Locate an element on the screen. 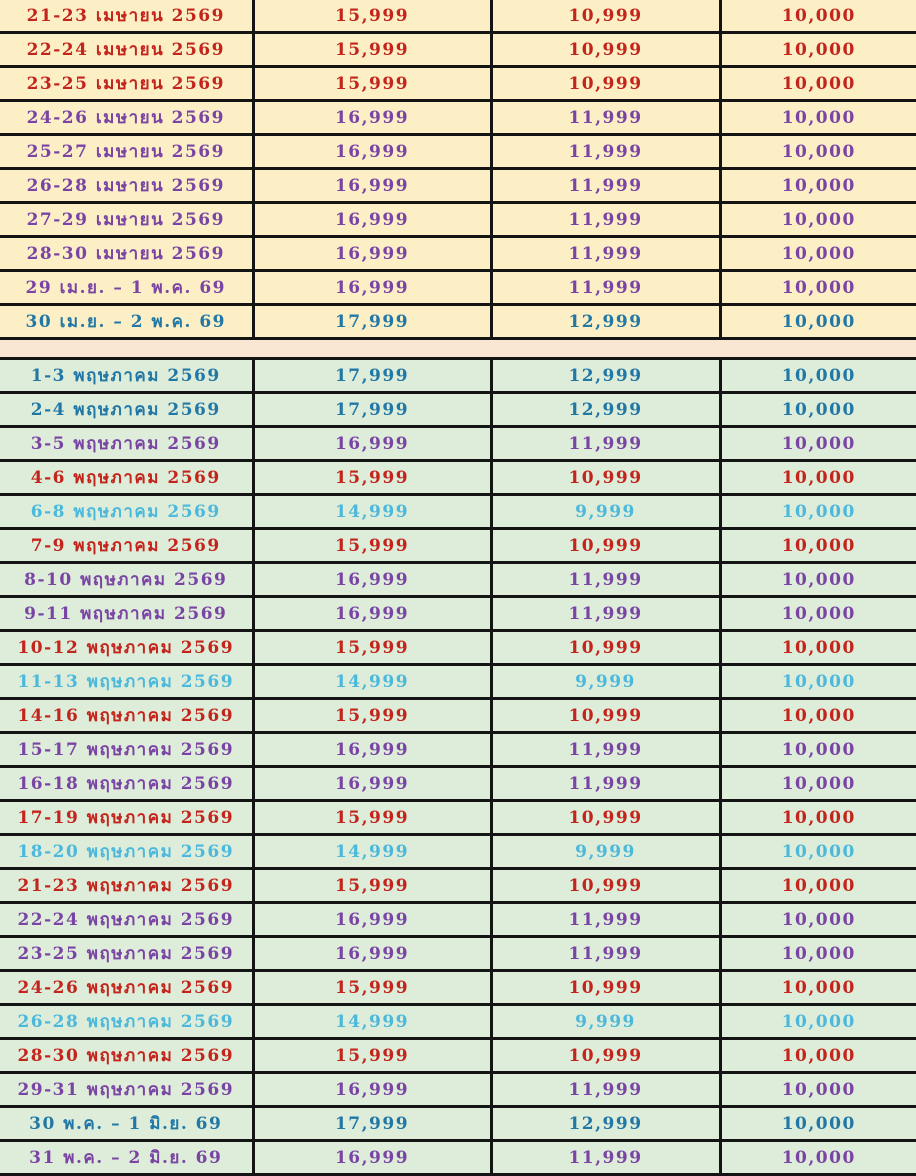  date-cell: 23-25 พฤษภาคม 2569 is located at coordinates (127, 954).